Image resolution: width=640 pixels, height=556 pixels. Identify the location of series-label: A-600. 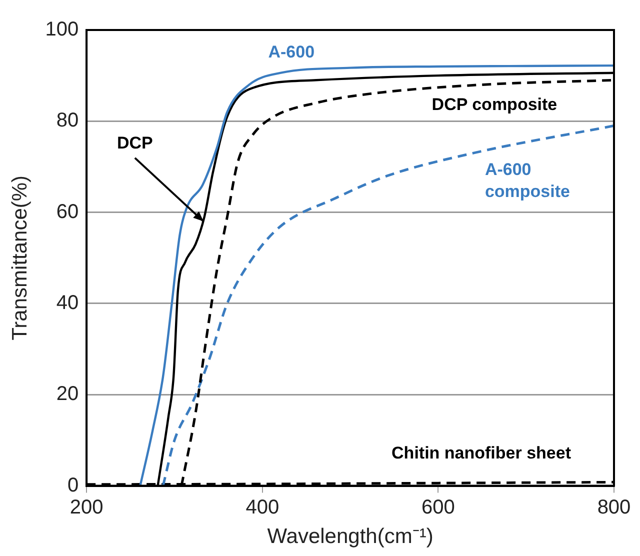
(291, 52).